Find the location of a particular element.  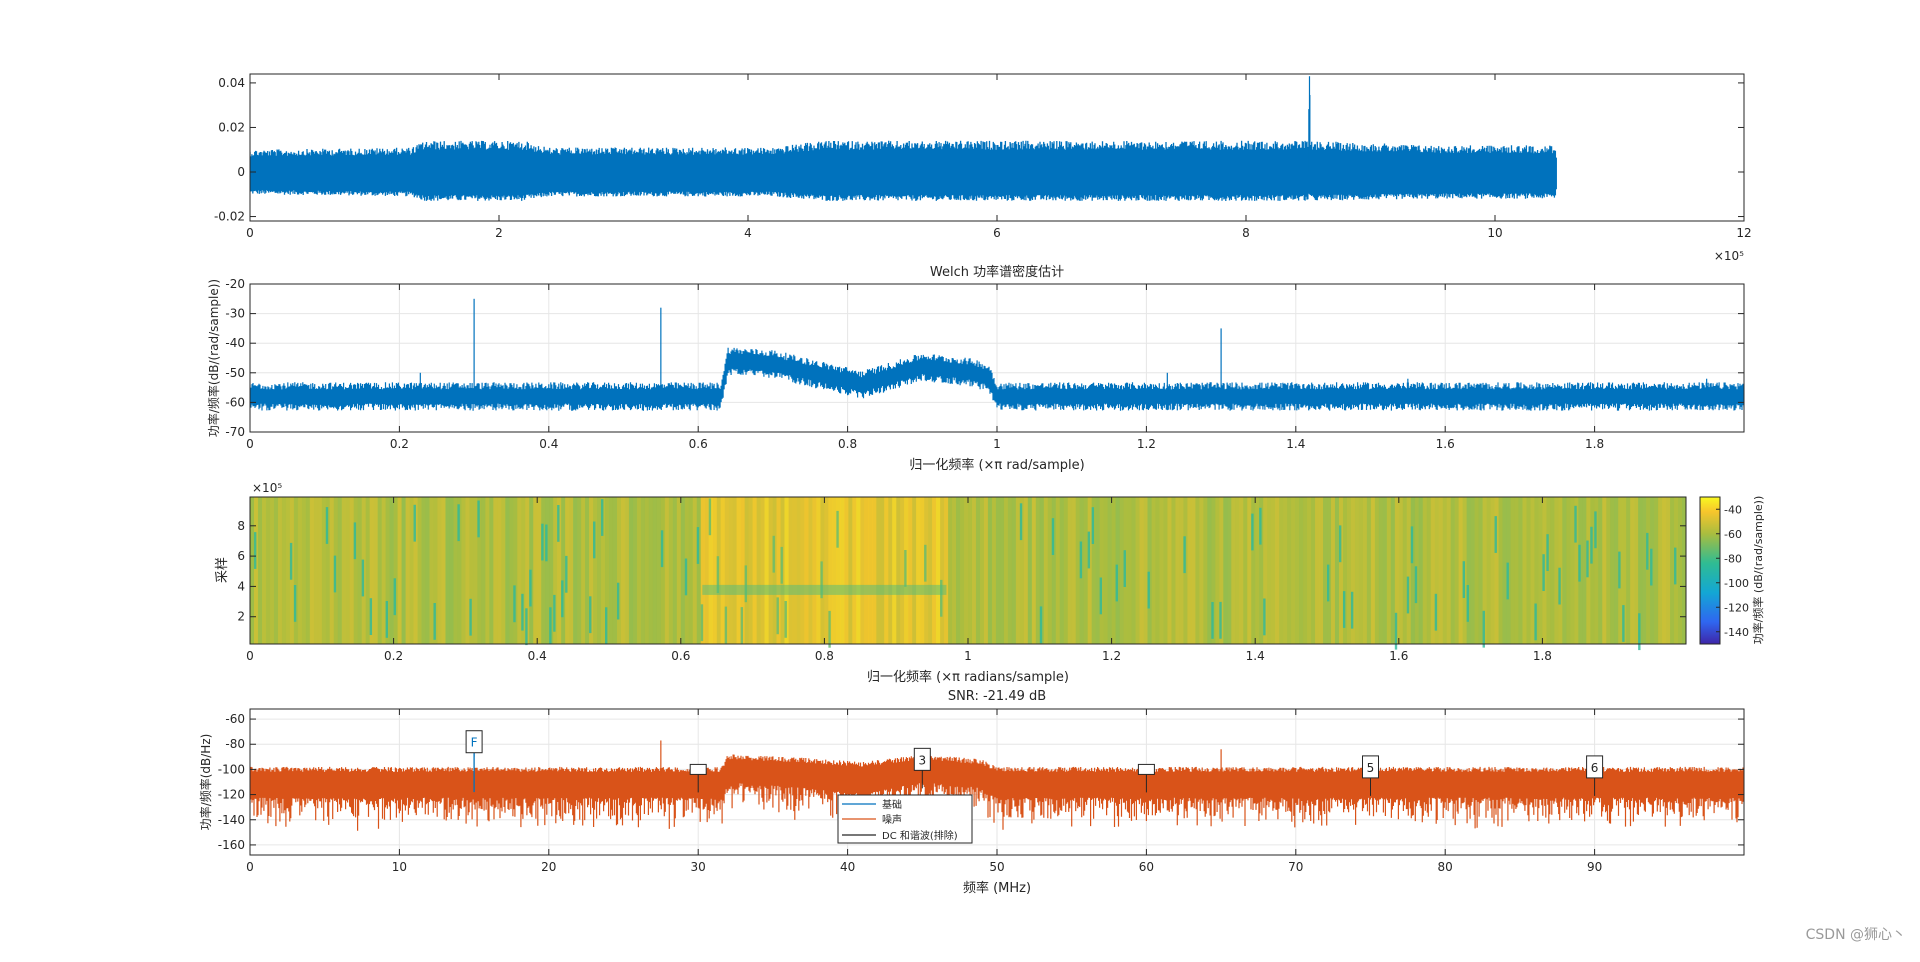

p2-ytick-label: -60 is located at coordinates (235, 402).